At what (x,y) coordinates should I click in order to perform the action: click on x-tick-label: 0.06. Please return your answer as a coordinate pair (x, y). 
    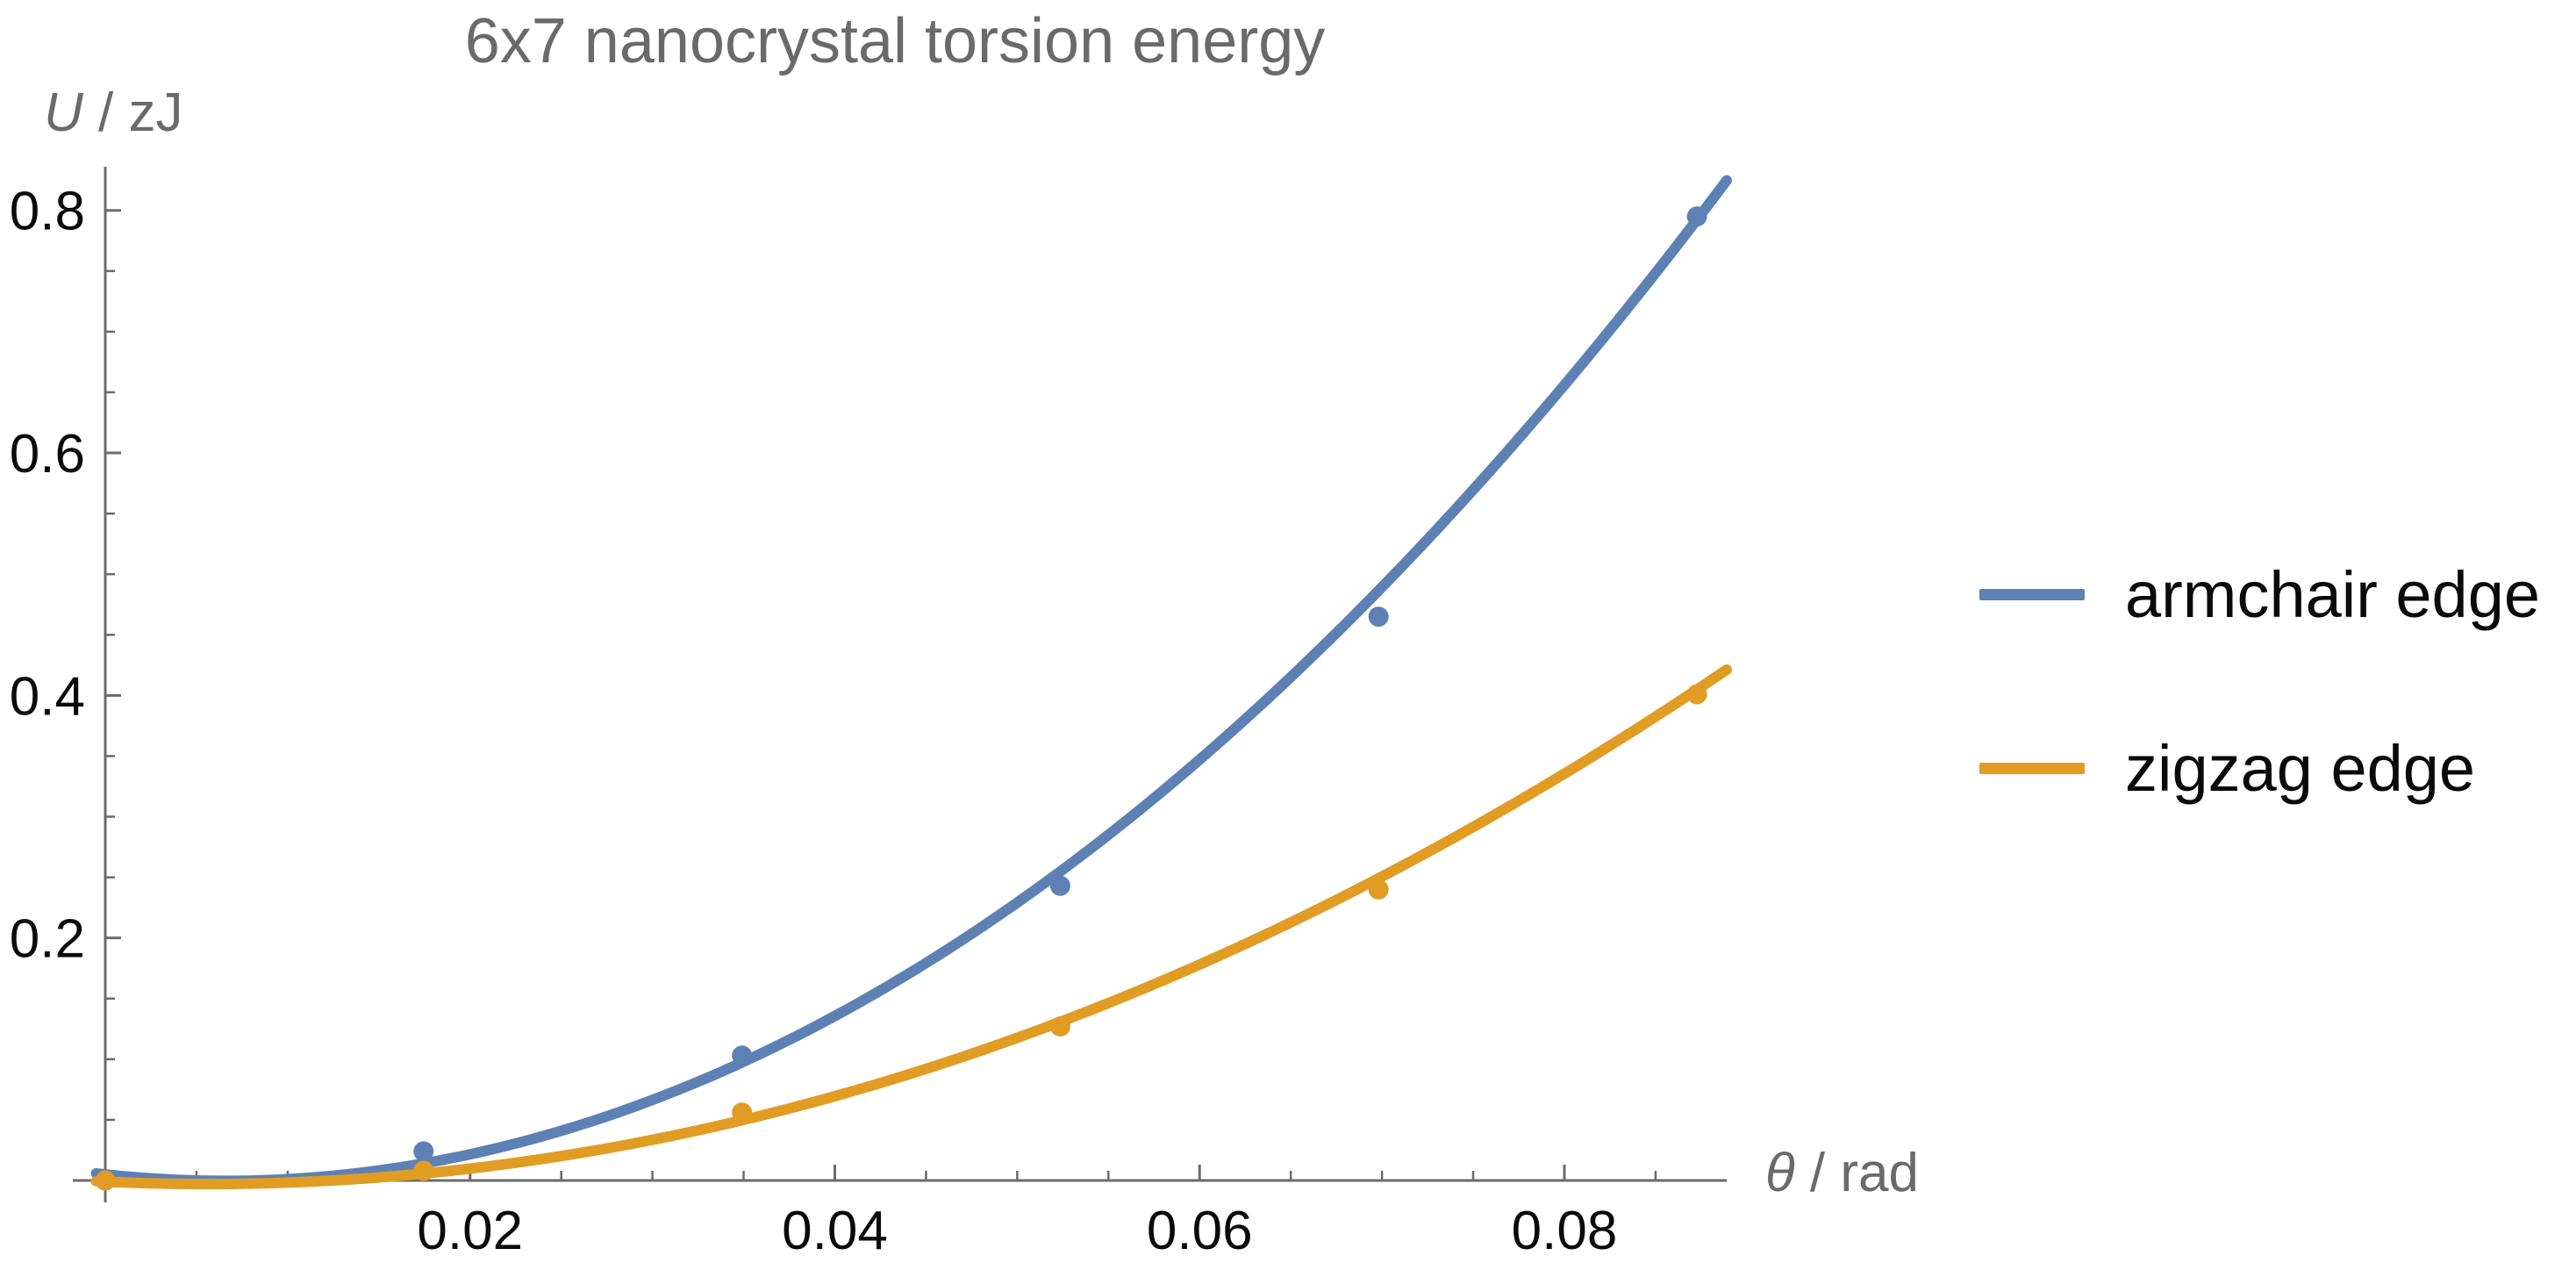
    Looking at the image, I should click on (1200, 1231).